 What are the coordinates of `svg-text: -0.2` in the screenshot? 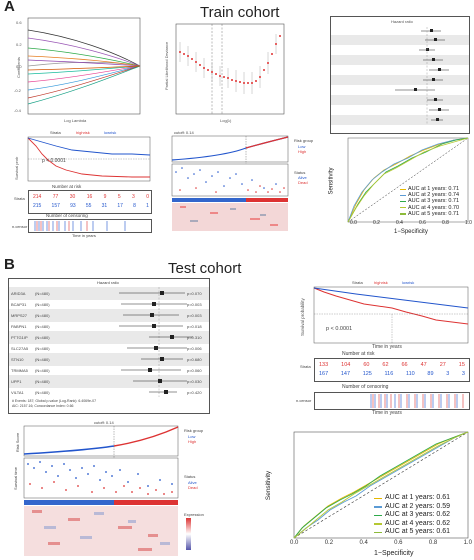 It's located at (18, 90).